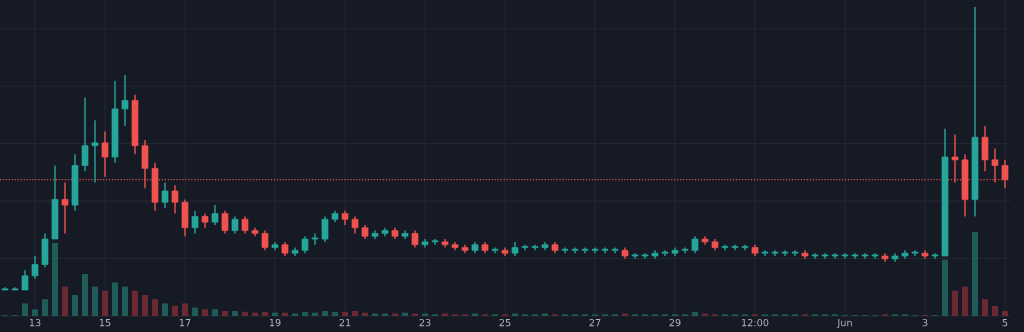 Image resolution: width=1024 pixels, height=332 pixels. Describe the element at coordinates (1005, 323) in the screenshot. I see `x-tick-label: 5` at that location.